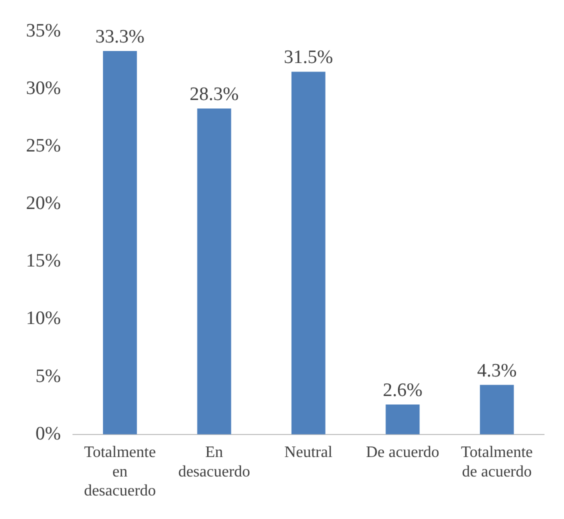 The width and height of the screenshot is (564, 519). Describe the element at coordinates (120, 472) in the screenshot. I see `x-tick-label: Totalmente en desacuerdo` at that location.